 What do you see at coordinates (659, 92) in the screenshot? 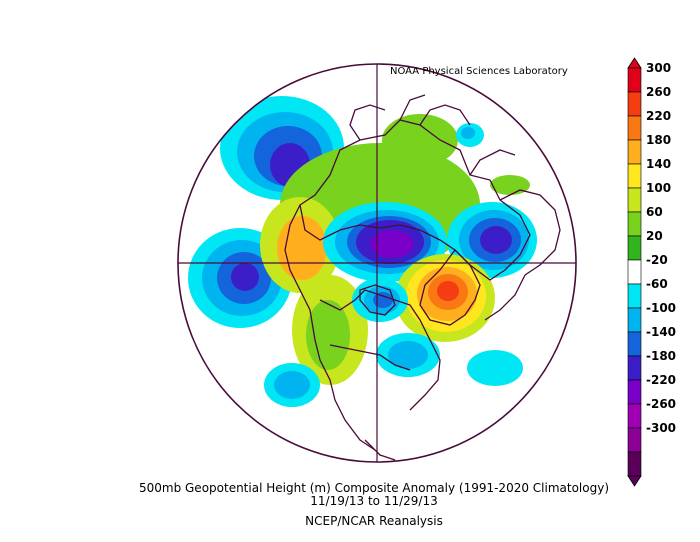
I see `colorbar-tick-label: 260` at bounding box center [659, 92].